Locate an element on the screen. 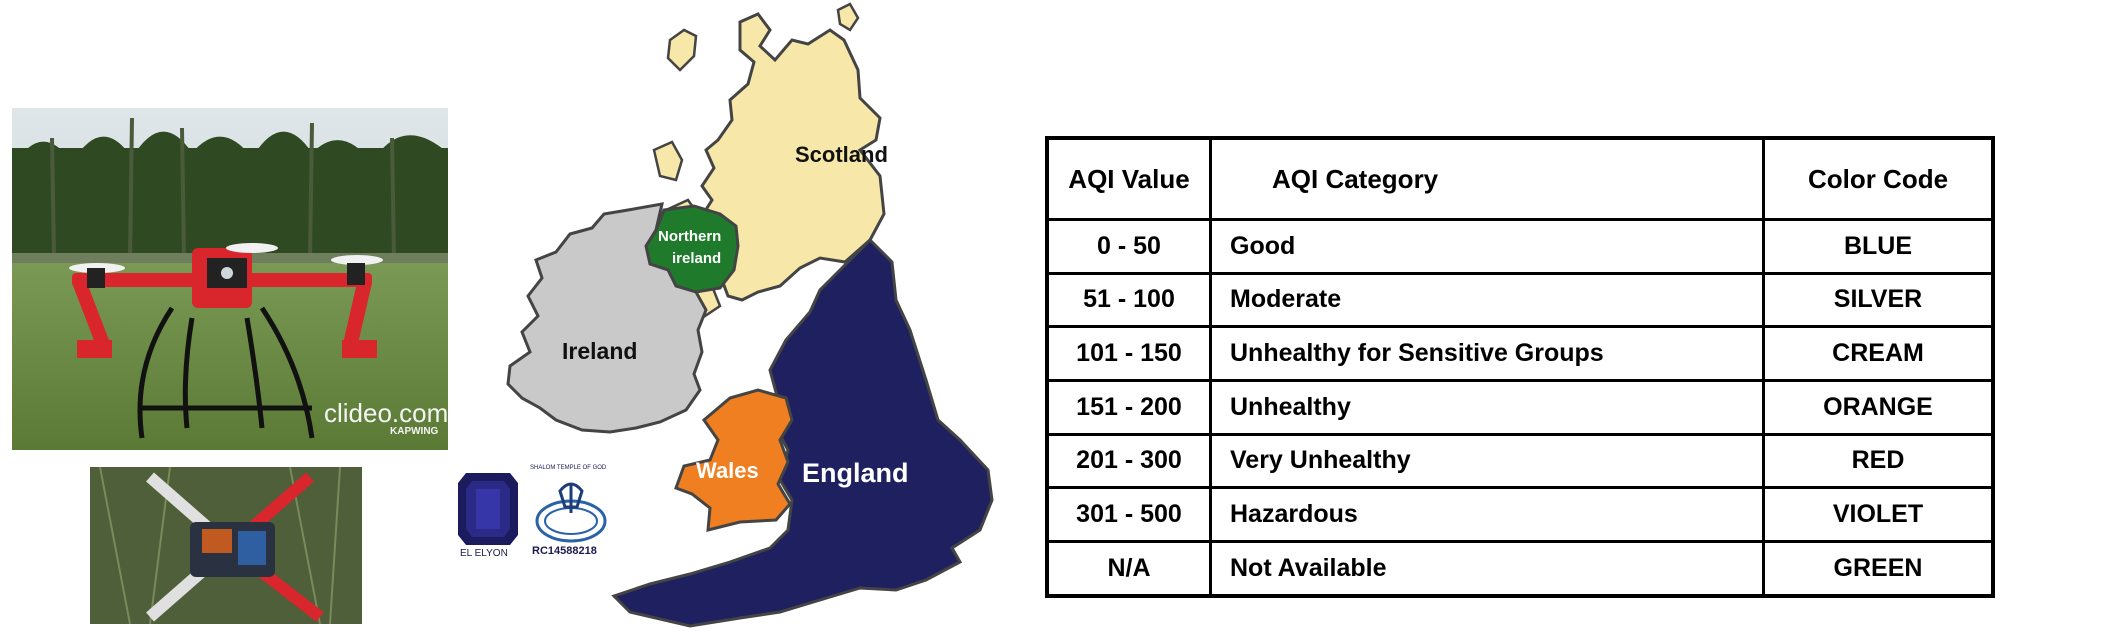 The height and width of the screenshot is (637, 2102). drone-photo-side: clideo.com KAPWING is located at coordinates (230, 279).